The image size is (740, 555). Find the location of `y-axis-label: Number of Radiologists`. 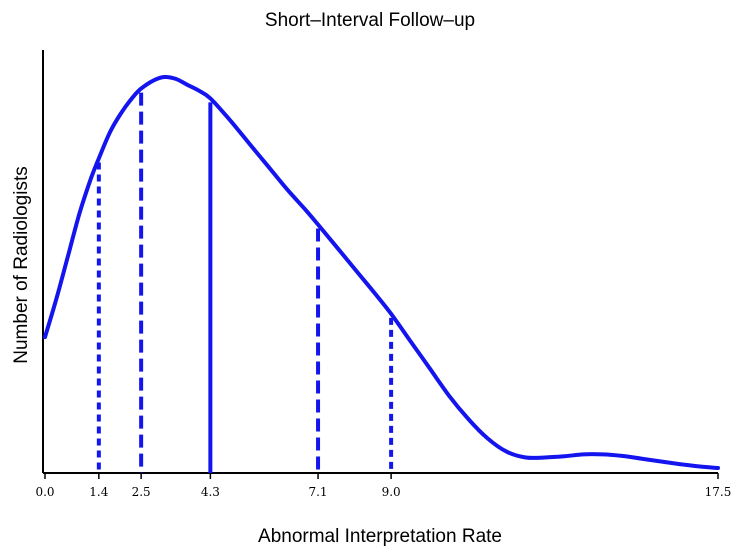

y-axis-label: Number of Radiologists is located at coordinates (21, 264).